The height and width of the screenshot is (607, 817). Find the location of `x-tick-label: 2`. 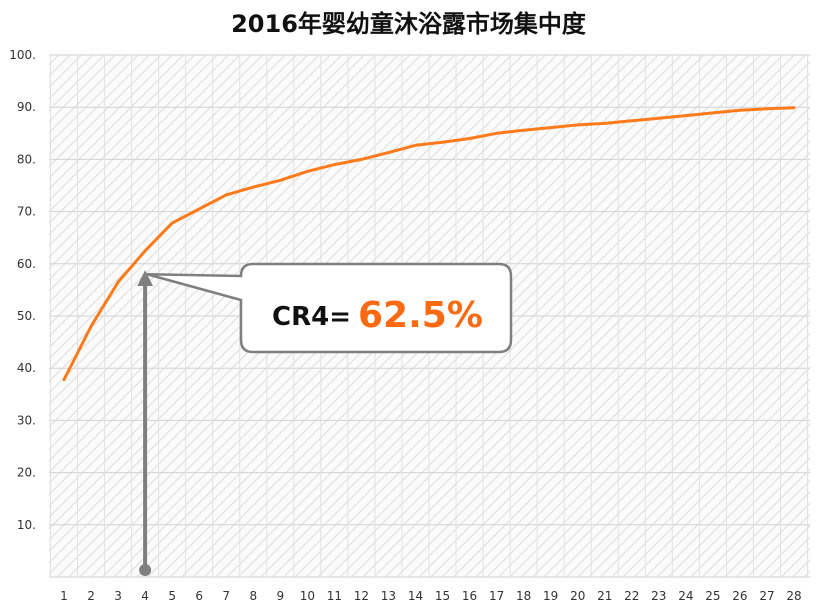

x-tick-label: 2 is located at coordinates (91, 596).